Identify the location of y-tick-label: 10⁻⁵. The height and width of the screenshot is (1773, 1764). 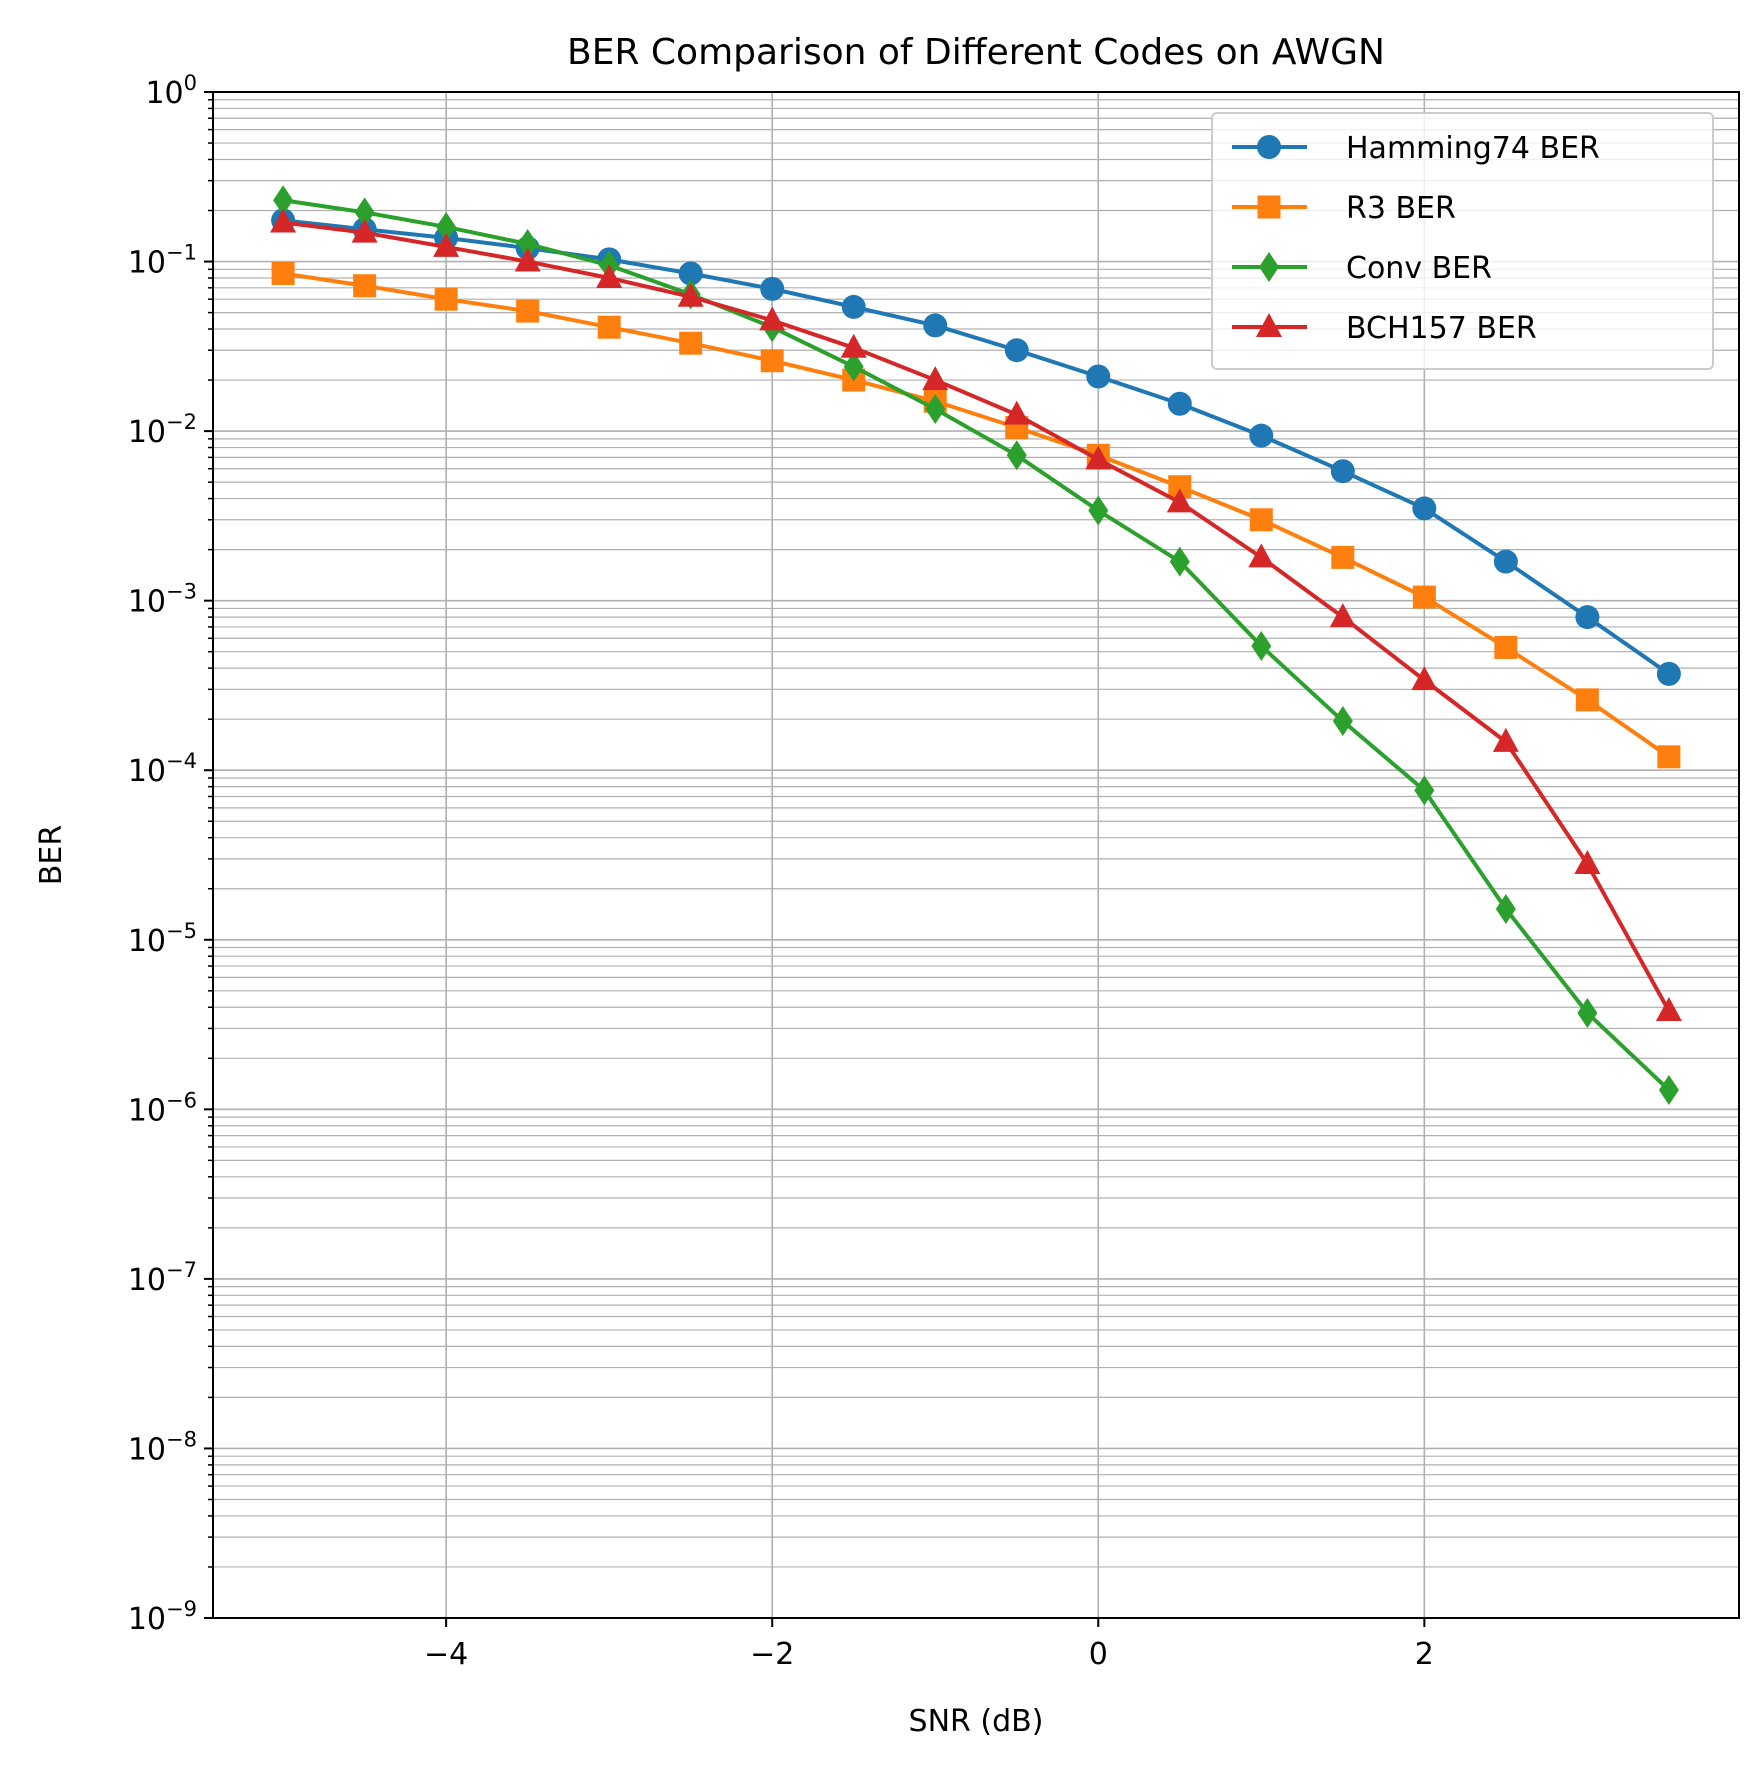
(162, 939).